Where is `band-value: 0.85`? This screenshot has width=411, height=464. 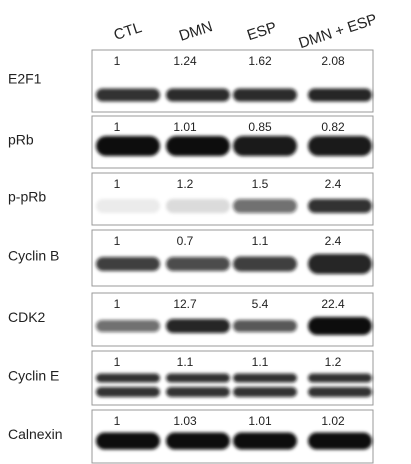 band-value: 0.85 is located at coordinates (260, 127).